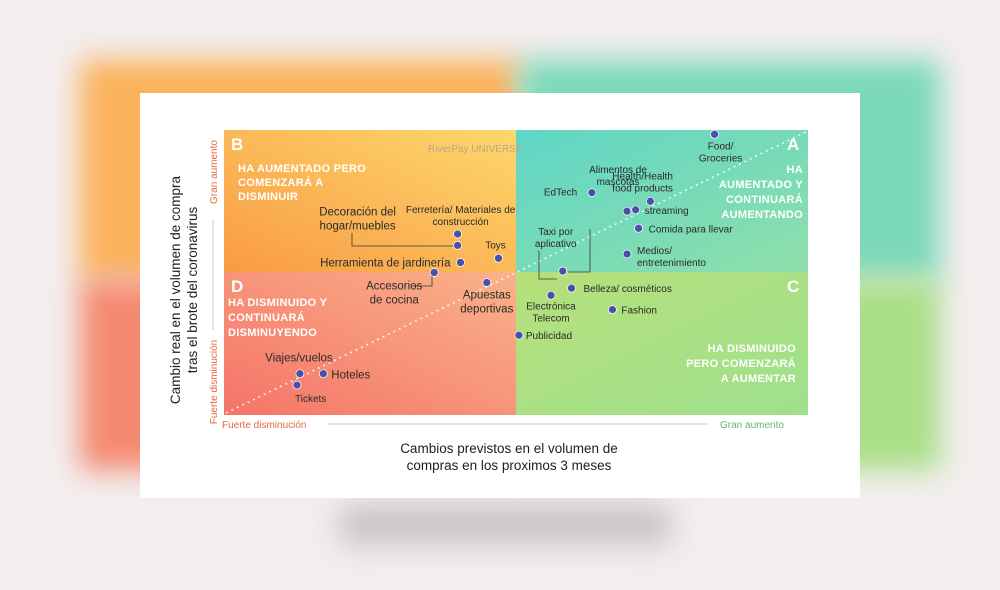 This screenshot has width=1000, height=590. Describe the element at coordinates (639, 311) in the screenshot. I see `data-point-label: Fashion` at that location.